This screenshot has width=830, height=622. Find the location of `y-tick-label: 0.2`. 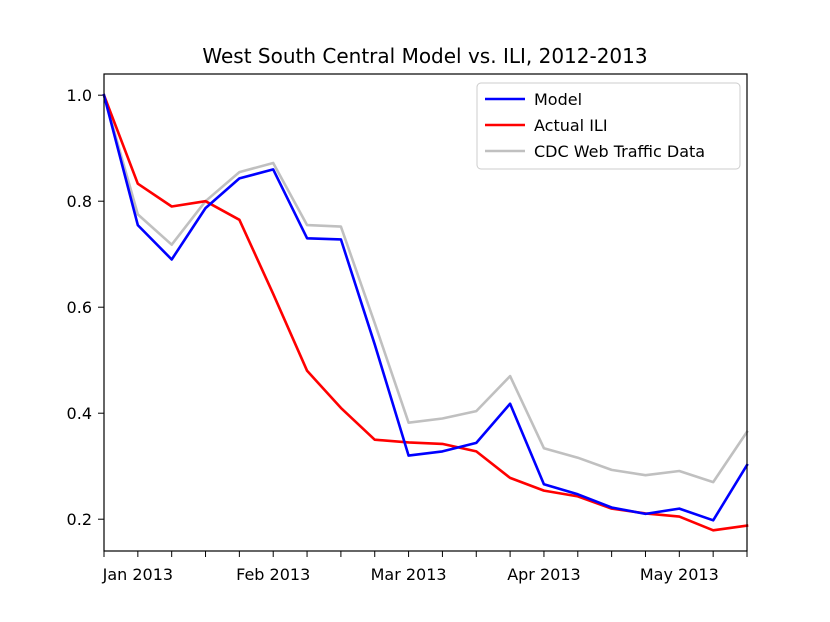

y-tick-label: 0.2 is located at coordinates (79, 519).